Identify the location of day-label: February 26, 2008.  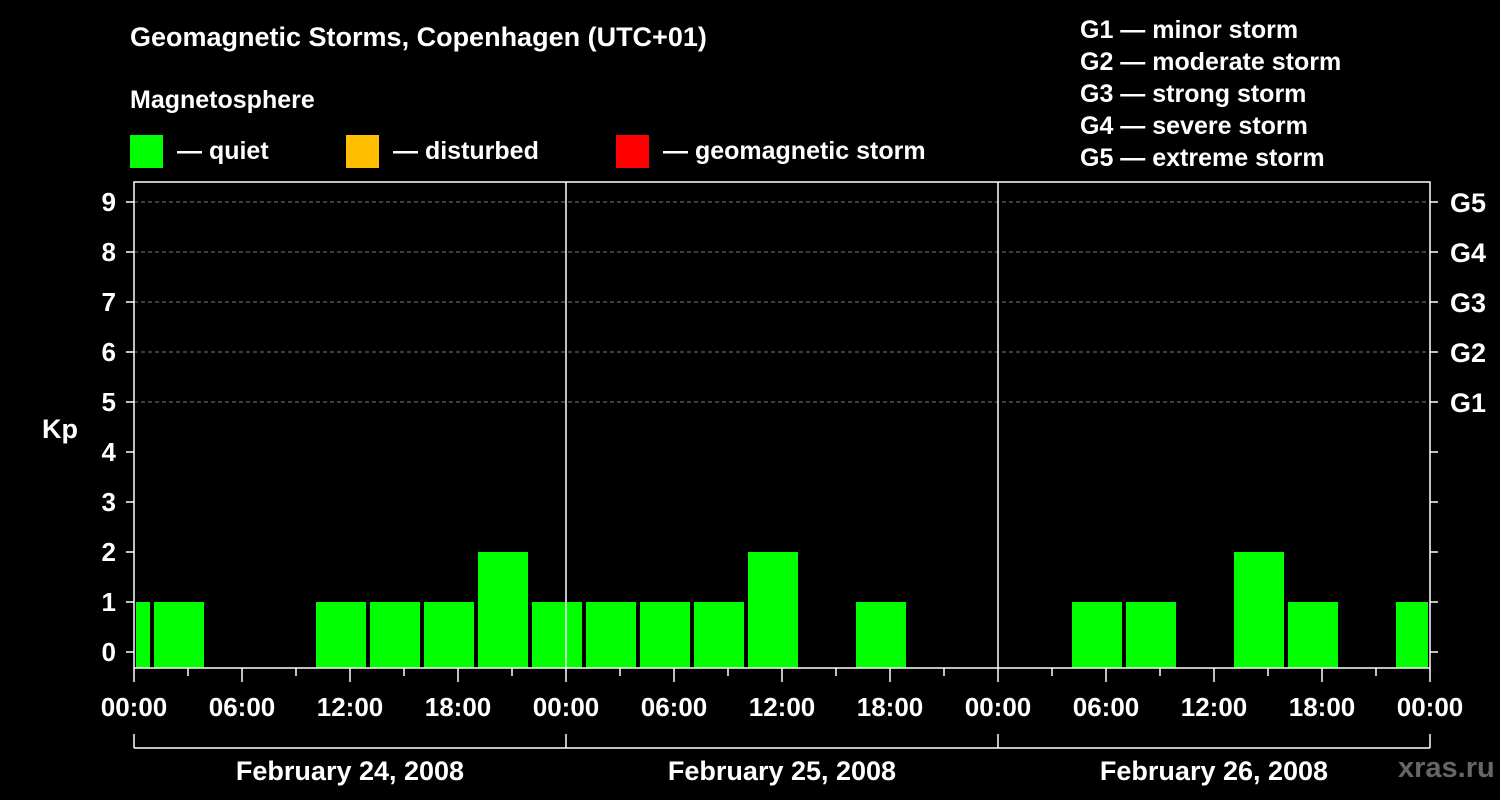
(1214, 771).